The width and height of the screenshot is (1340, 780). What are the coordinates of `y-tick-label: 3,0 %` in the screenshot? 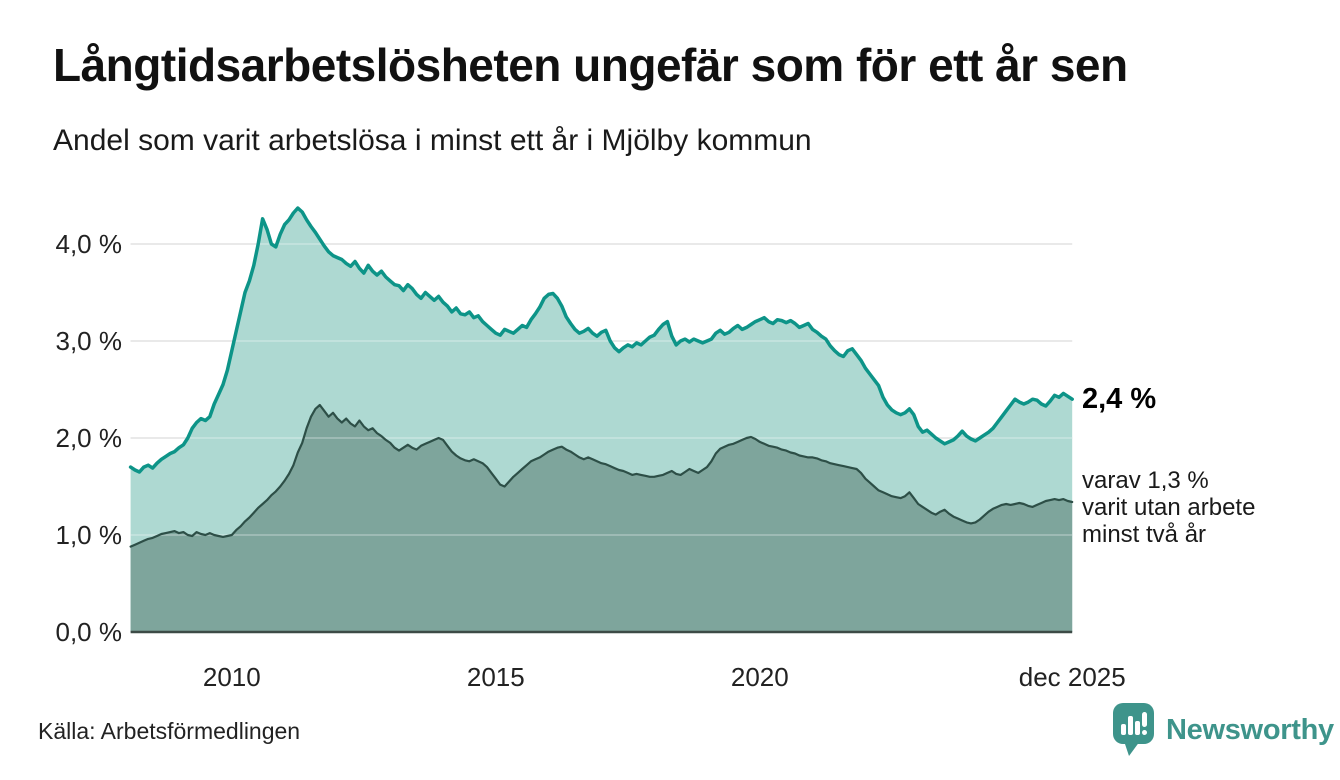 It's located at (89, 341).